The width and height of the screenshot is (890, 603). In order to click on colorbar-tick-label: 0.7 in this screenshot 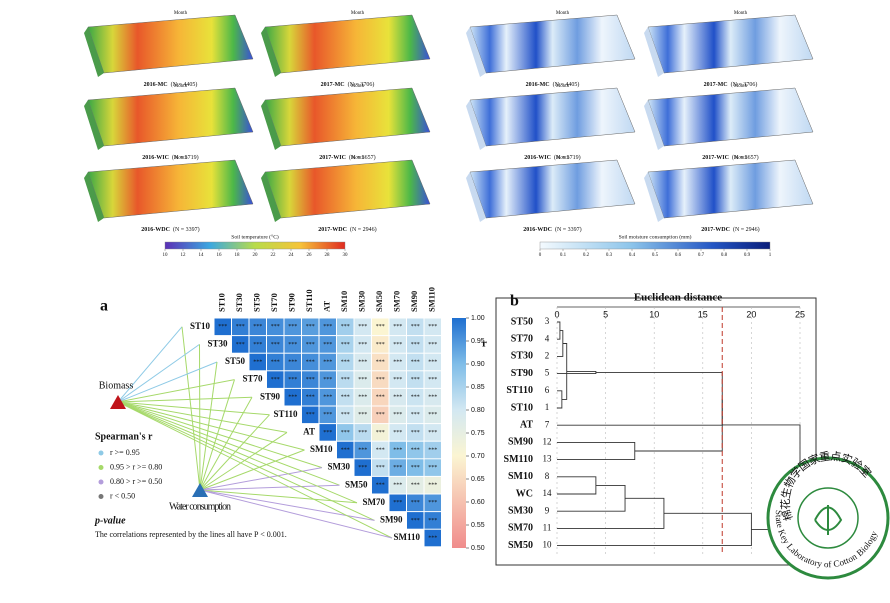, I will do `click(701, 255)`.